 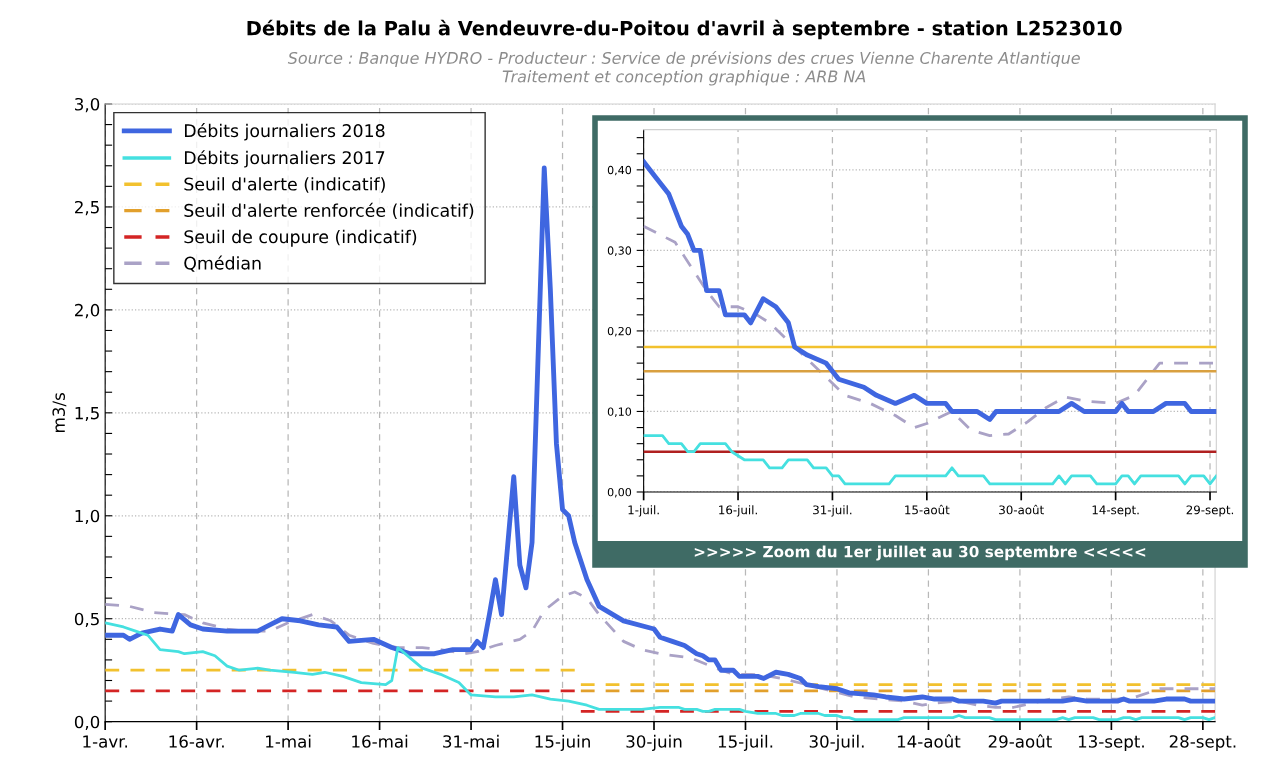 What do you see at coordinates (87, 105) in the screenshot?
I see `y-tick-label: 3,0` at bounding box center [87, 105].